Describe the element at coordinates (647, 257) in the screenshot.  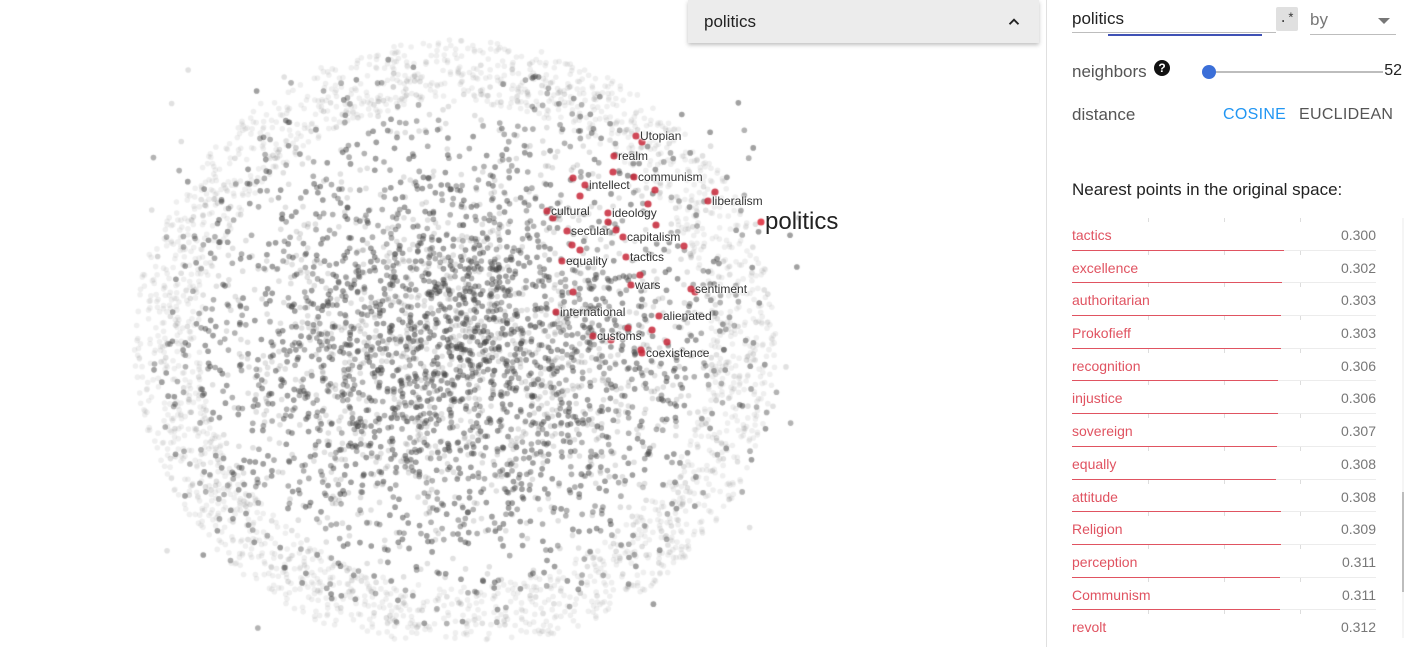
I see `neighbor-point-label: tactics` at that location.